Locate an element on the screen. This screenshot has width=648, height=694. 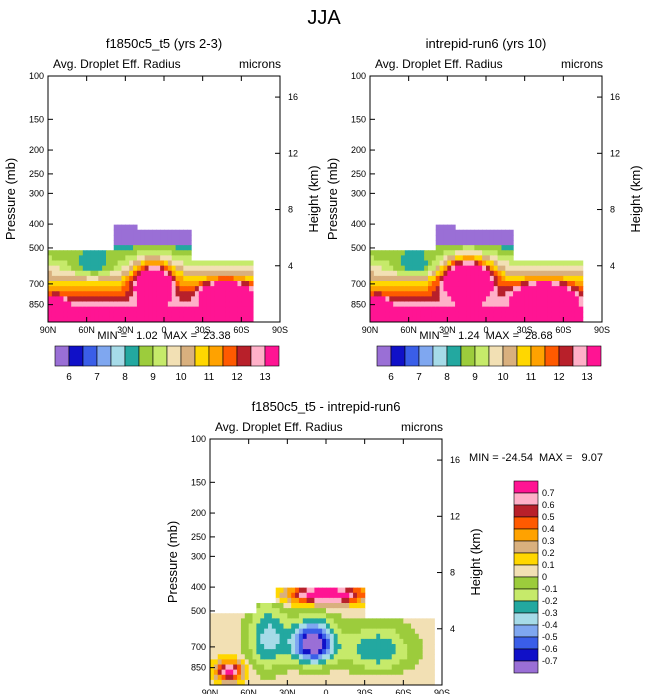
x-tick-label: 60S is located at coordinates (241, 330).